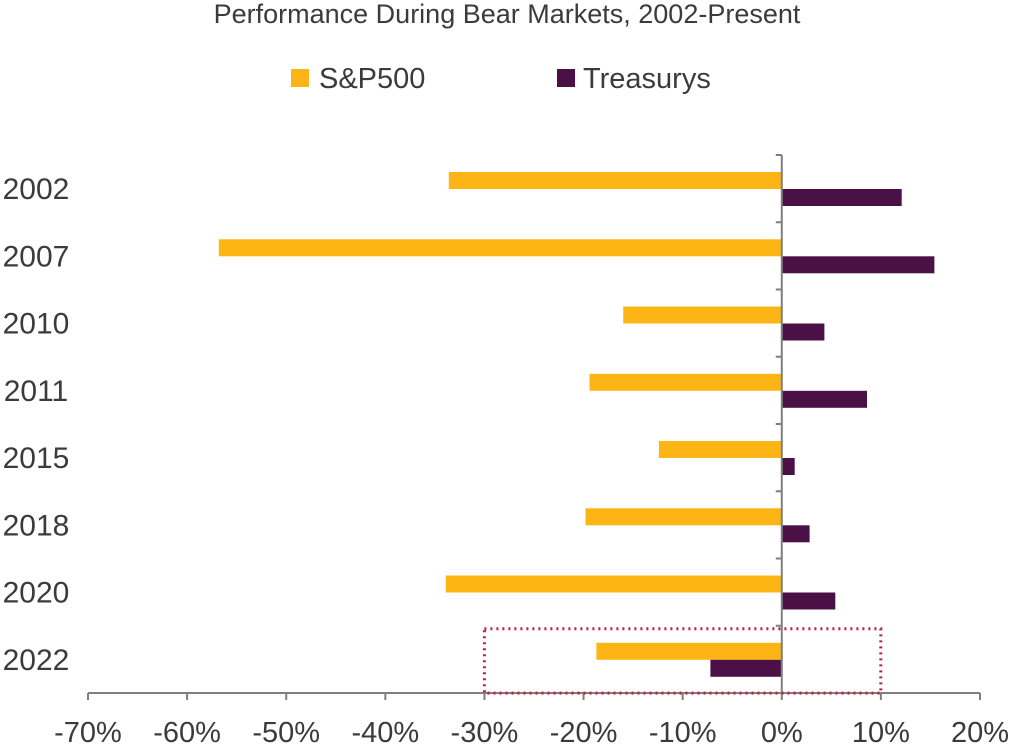 The image size is (1013, 747). I want to click on bar-treasurys-2011, so click(824, 399).